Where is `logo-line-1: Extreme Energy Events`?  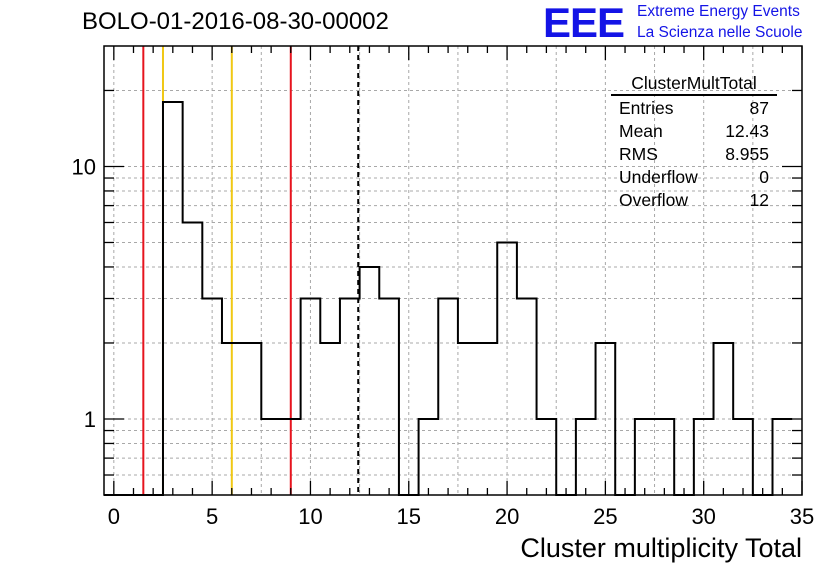
logo-line-1: Extreme Energy Events is located at coordinates (718, 11).